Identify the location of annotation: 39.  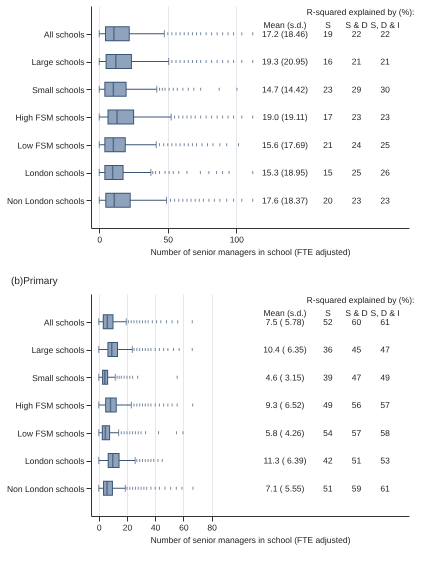
(328, 377).